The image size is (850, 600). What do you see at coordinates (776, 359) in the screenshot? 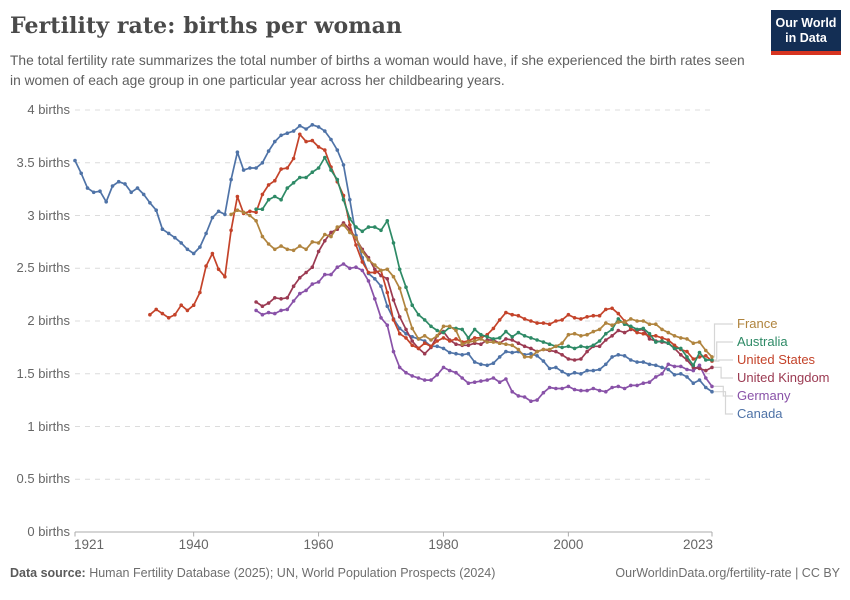
I see `legend-item-united-states: United States` at bounding box center [776, 359].